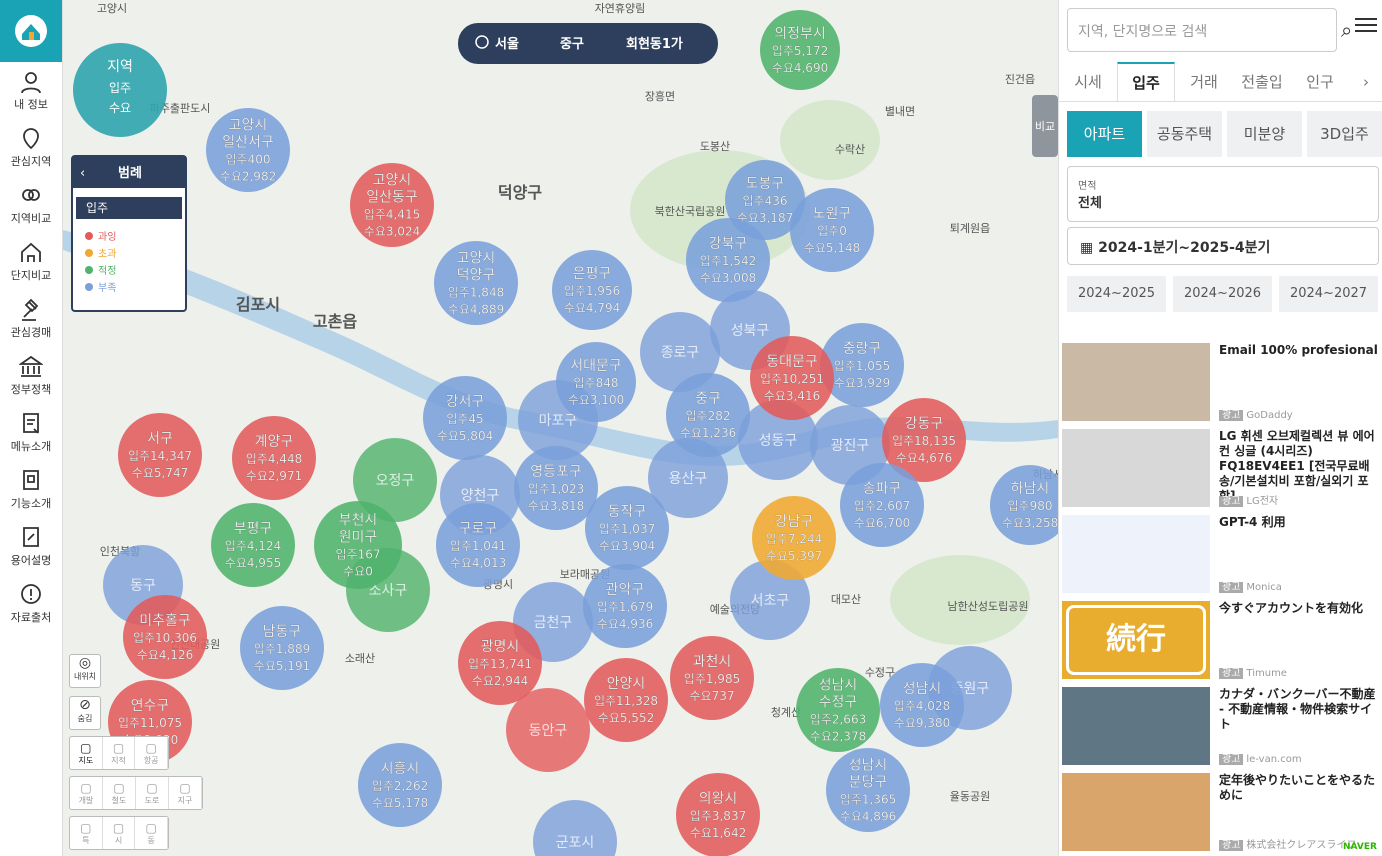 The height and width of the screenshot is (856, 1382). What do you see at coordinates (185, 793) in the screenshot?
I see `control-btn: ▢ 지구` at bounding box center [185, 793].